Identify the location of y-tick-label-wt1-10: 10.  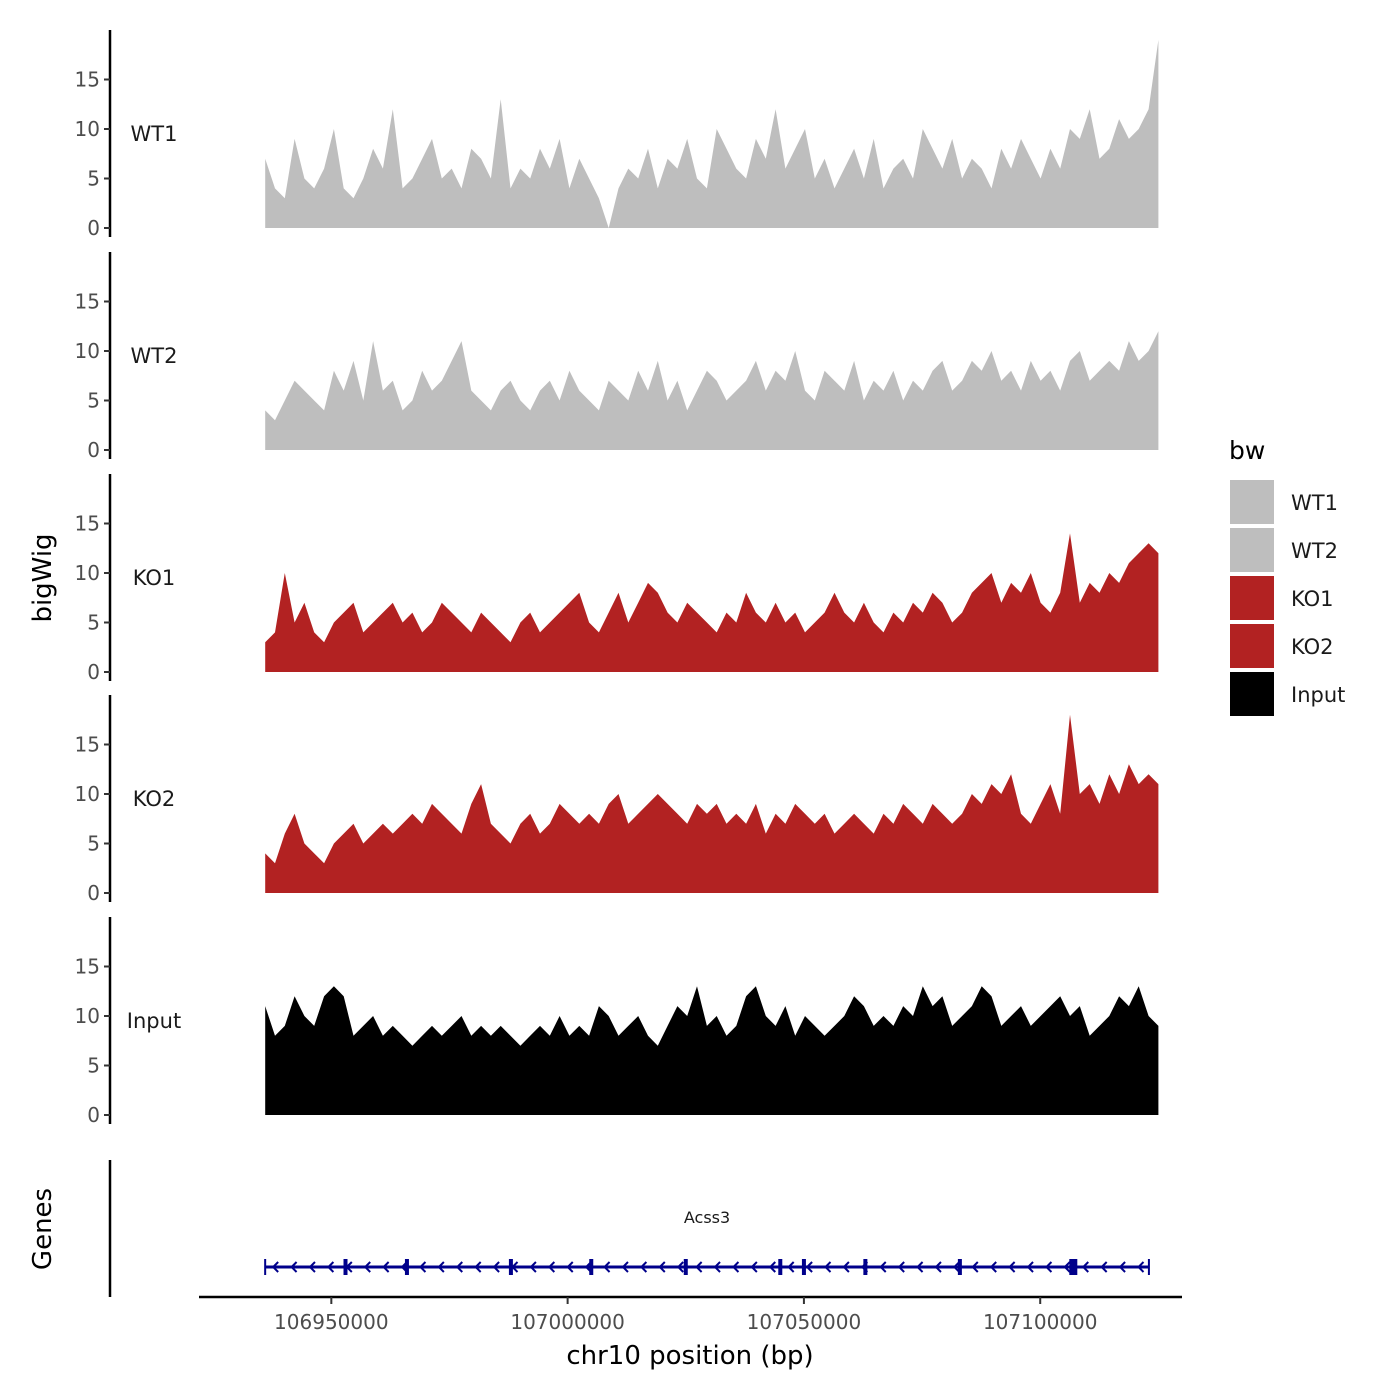
(87, 129).